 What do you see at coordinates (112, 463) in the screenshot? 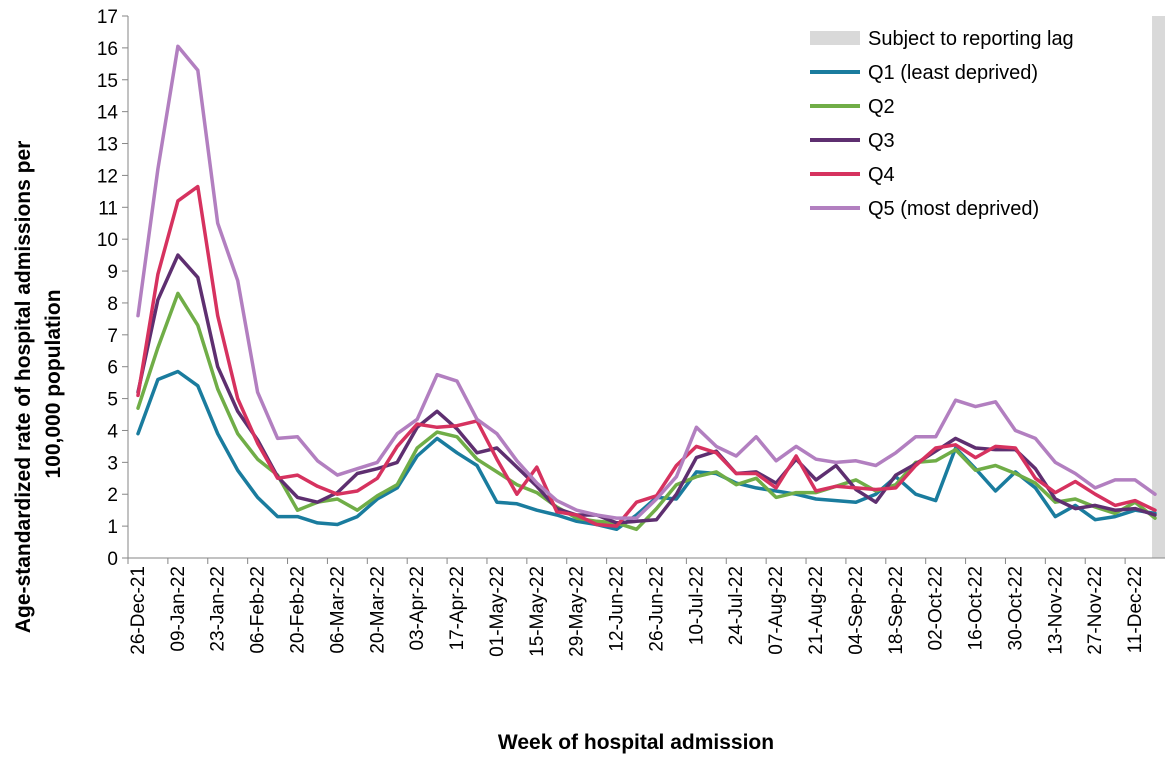
I see `y-tick-label: 3` at bounding box center [112, 463].